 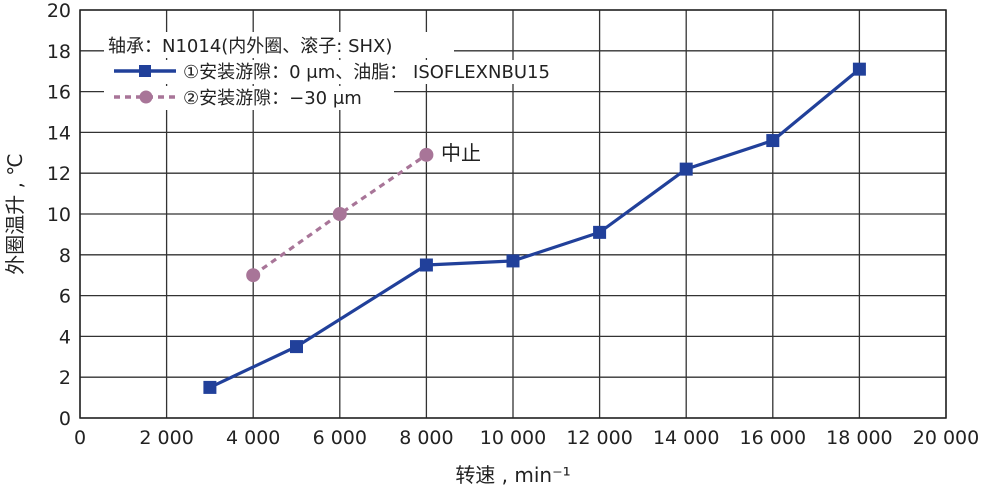 I want to click on annotation-stop: 中止, so click(x=461, y=153).